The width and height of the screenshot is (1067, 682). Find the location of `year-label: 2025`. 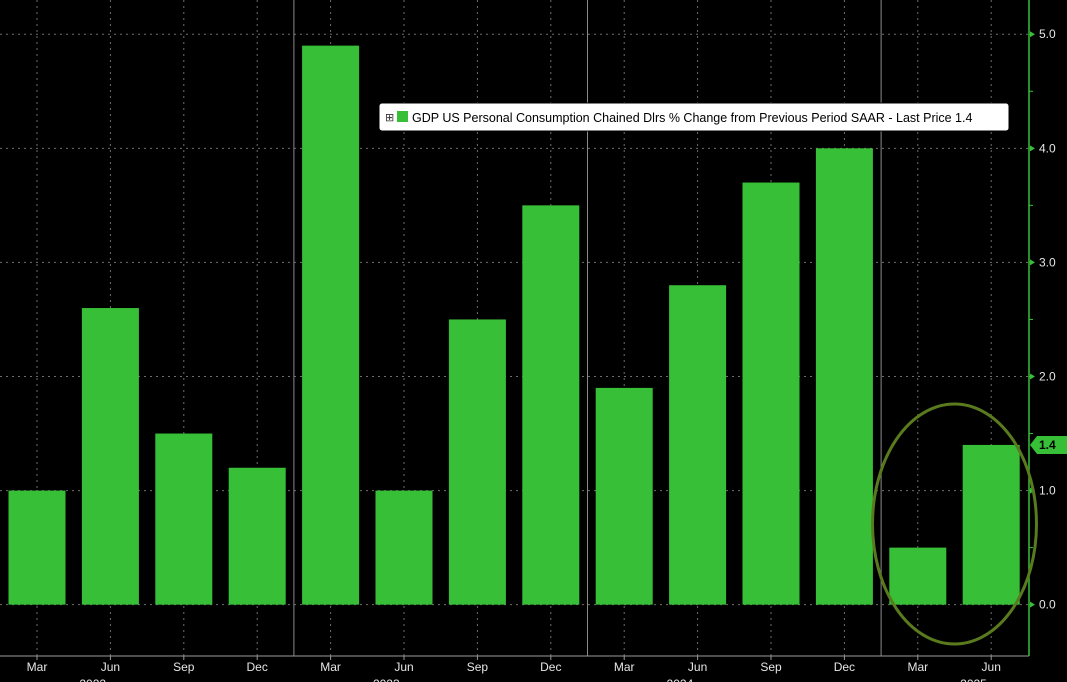

year-label: 2025 is located at coordinates (973, 679).